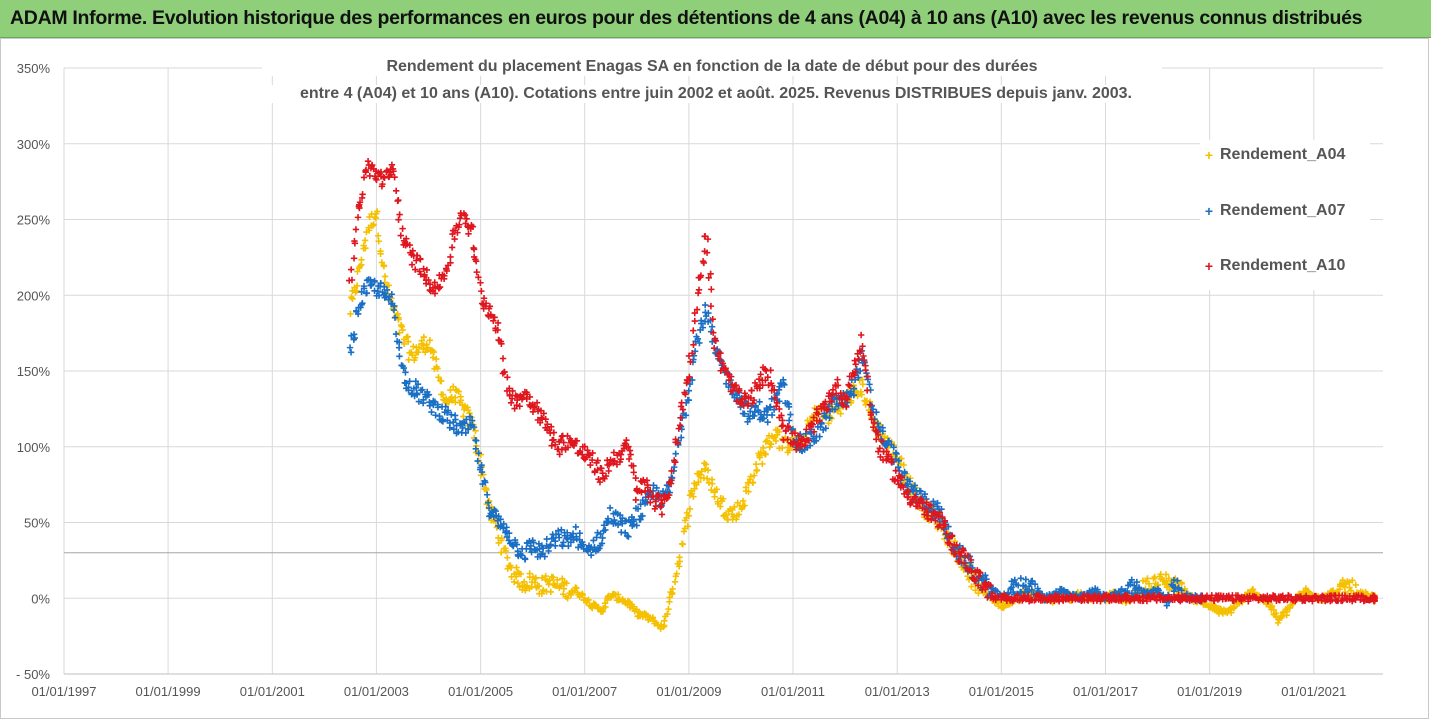  I want to click on y-tick-label: 300%, so click(34, 144).